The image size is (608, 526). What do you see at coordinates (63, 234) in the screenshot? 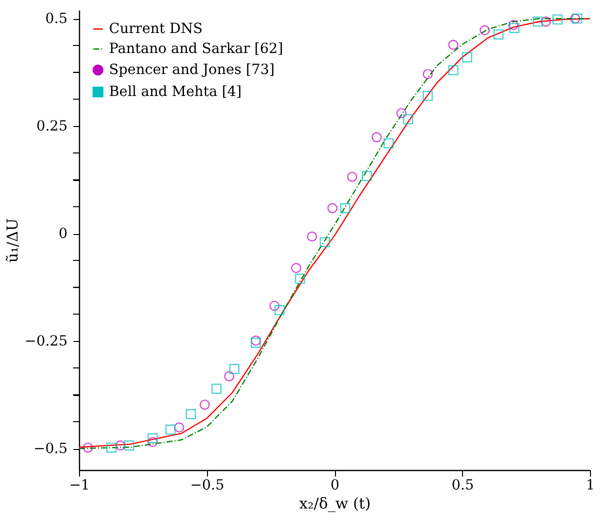
I see `y-tick-label: 0` at bounding box center [63, 234].